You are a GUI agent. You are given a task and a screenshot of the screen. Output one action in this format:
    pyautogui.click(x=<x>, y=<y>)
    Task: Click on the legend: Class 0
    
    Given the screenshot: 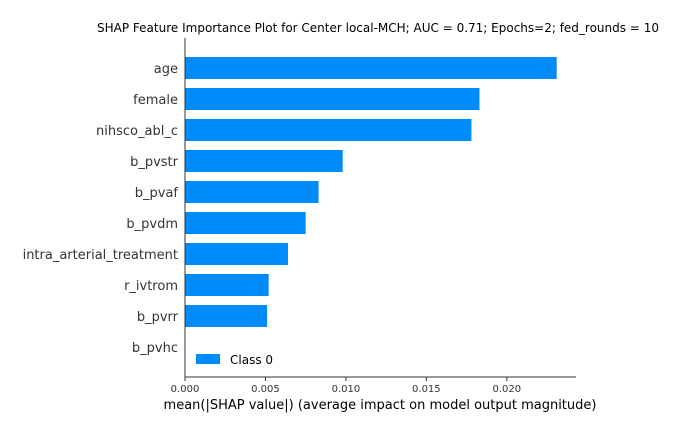 What is the action you would take?
    pyautogui.click(x=234, y=360)
    